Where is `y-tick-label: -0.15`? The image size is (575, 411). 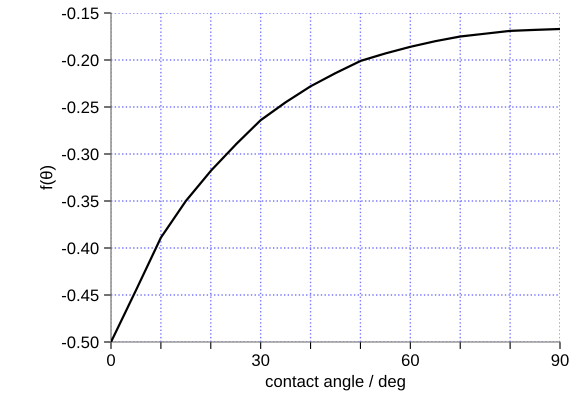 y-tick-label: -0.15 is located at coordinates (80, 13).